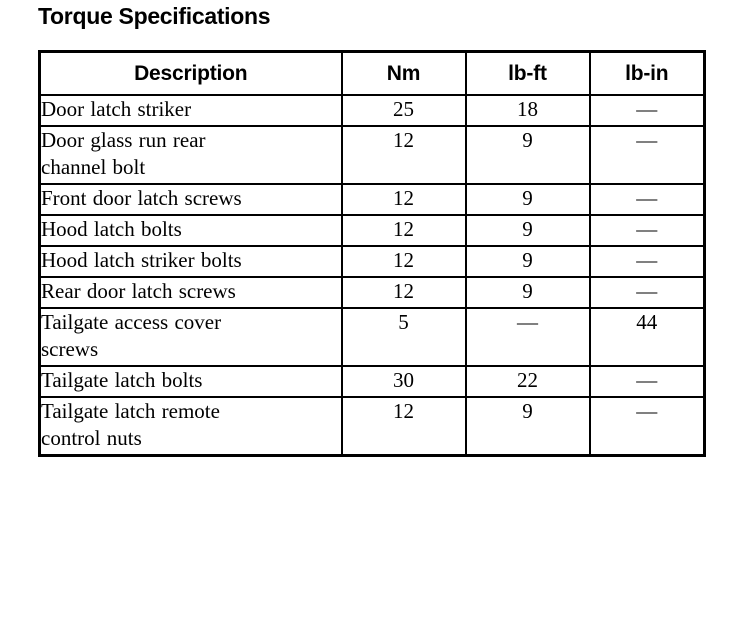 The width and height of the screenshot is (752, 620). Describe the element at coordinates (190, 155) in the screenshot. I see `cell-description: Door glass run rear channel bolt` at that location.